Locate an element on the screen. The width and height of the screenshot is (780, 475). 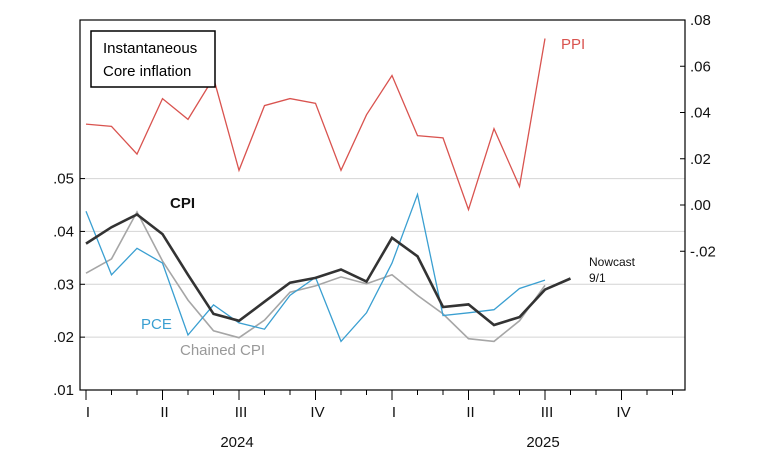
right-axis: -.02 .00 .02 .04 .06 .08 is located at coordinates (698, 136).